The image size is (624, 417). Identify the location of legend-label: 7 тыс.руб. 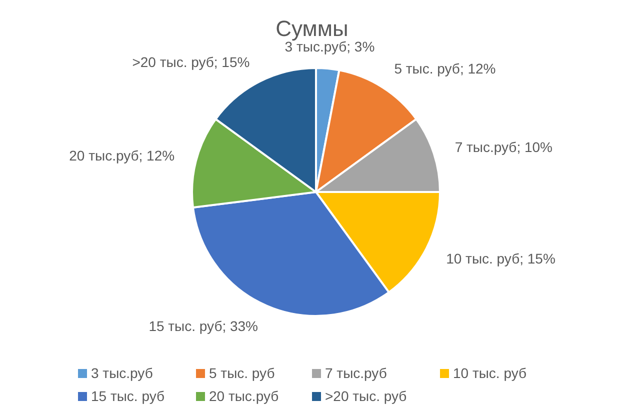
(356, 373).